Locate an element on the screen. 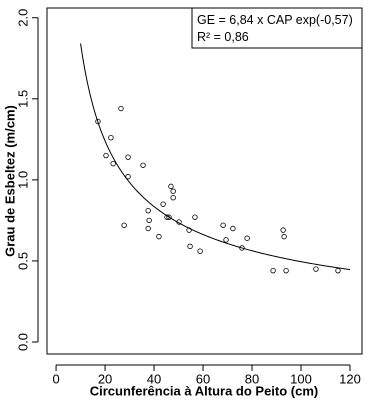  annotation-box is located at coordinates (277, 28).